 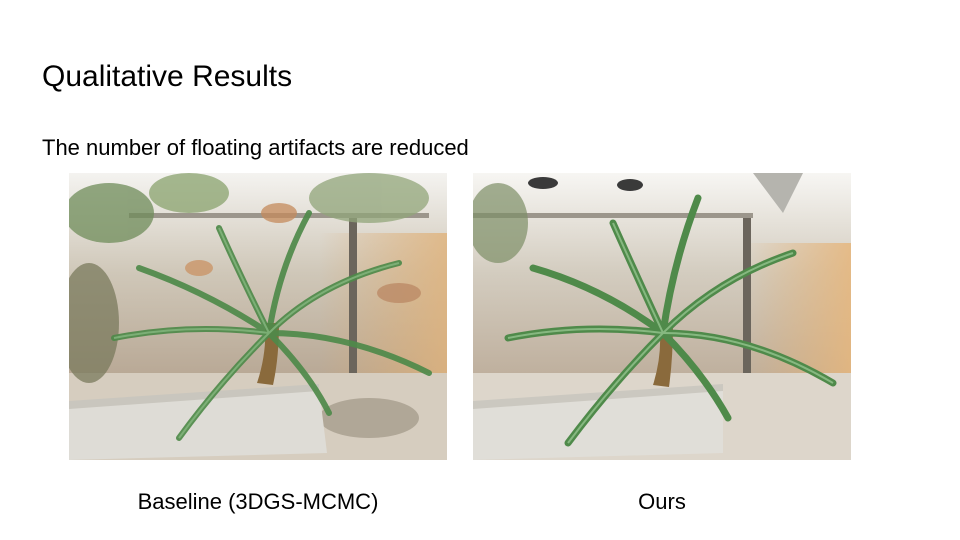 What do you see at coordinates (258, 501) in the screenshot?
I see `baseline-caption: Baseline (3DGS-MCMC)` at bounding box center [258, 501].